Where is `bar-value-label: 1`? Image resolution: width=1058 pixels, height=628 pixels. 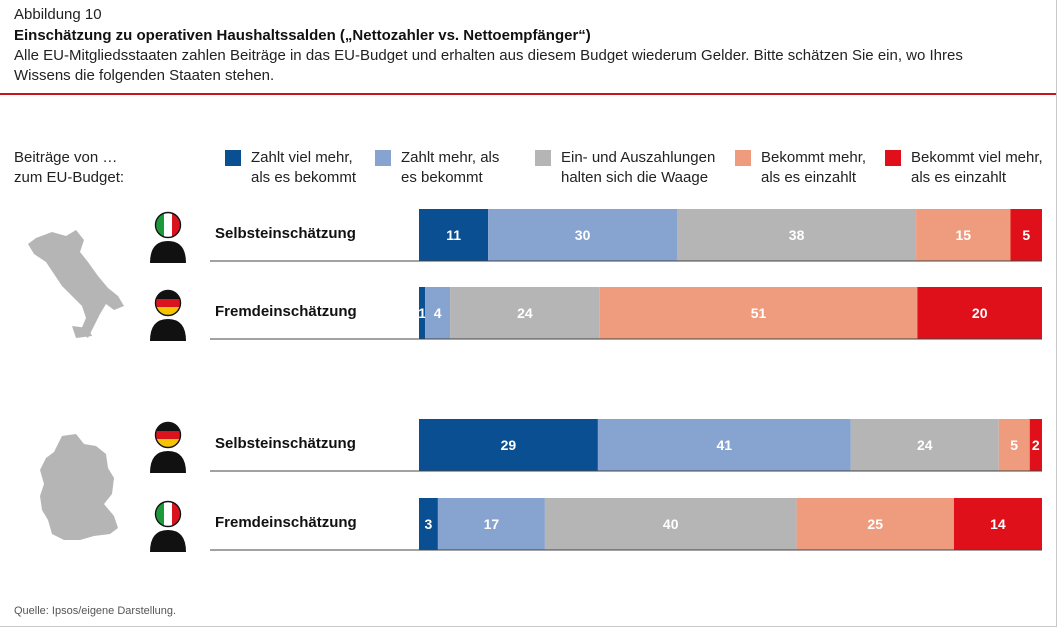 bar-value-label: 1 is located at coordinates (422, 313).